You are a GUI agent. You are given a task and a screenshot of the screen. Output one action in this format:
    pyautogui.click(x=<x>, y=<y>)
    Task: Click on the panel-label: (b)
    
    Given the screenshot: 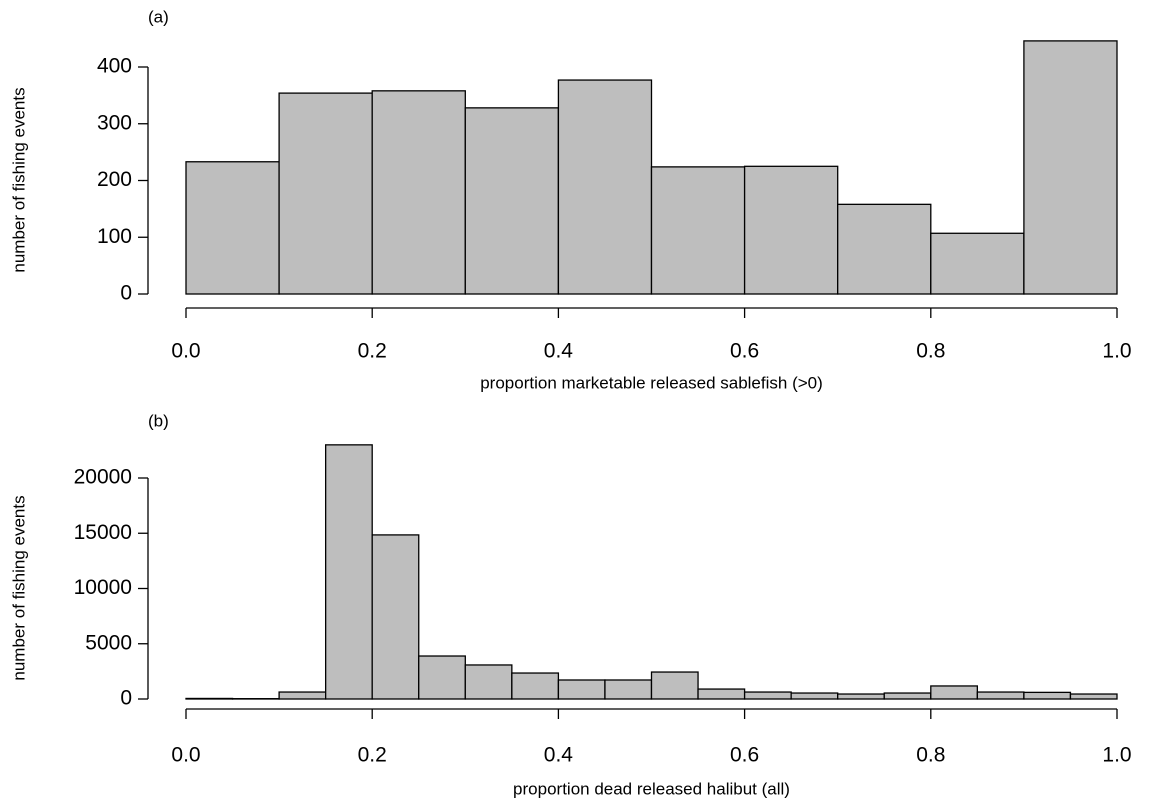 What is the action you would take?
    pyautogui.click(x=158, y=420)
    